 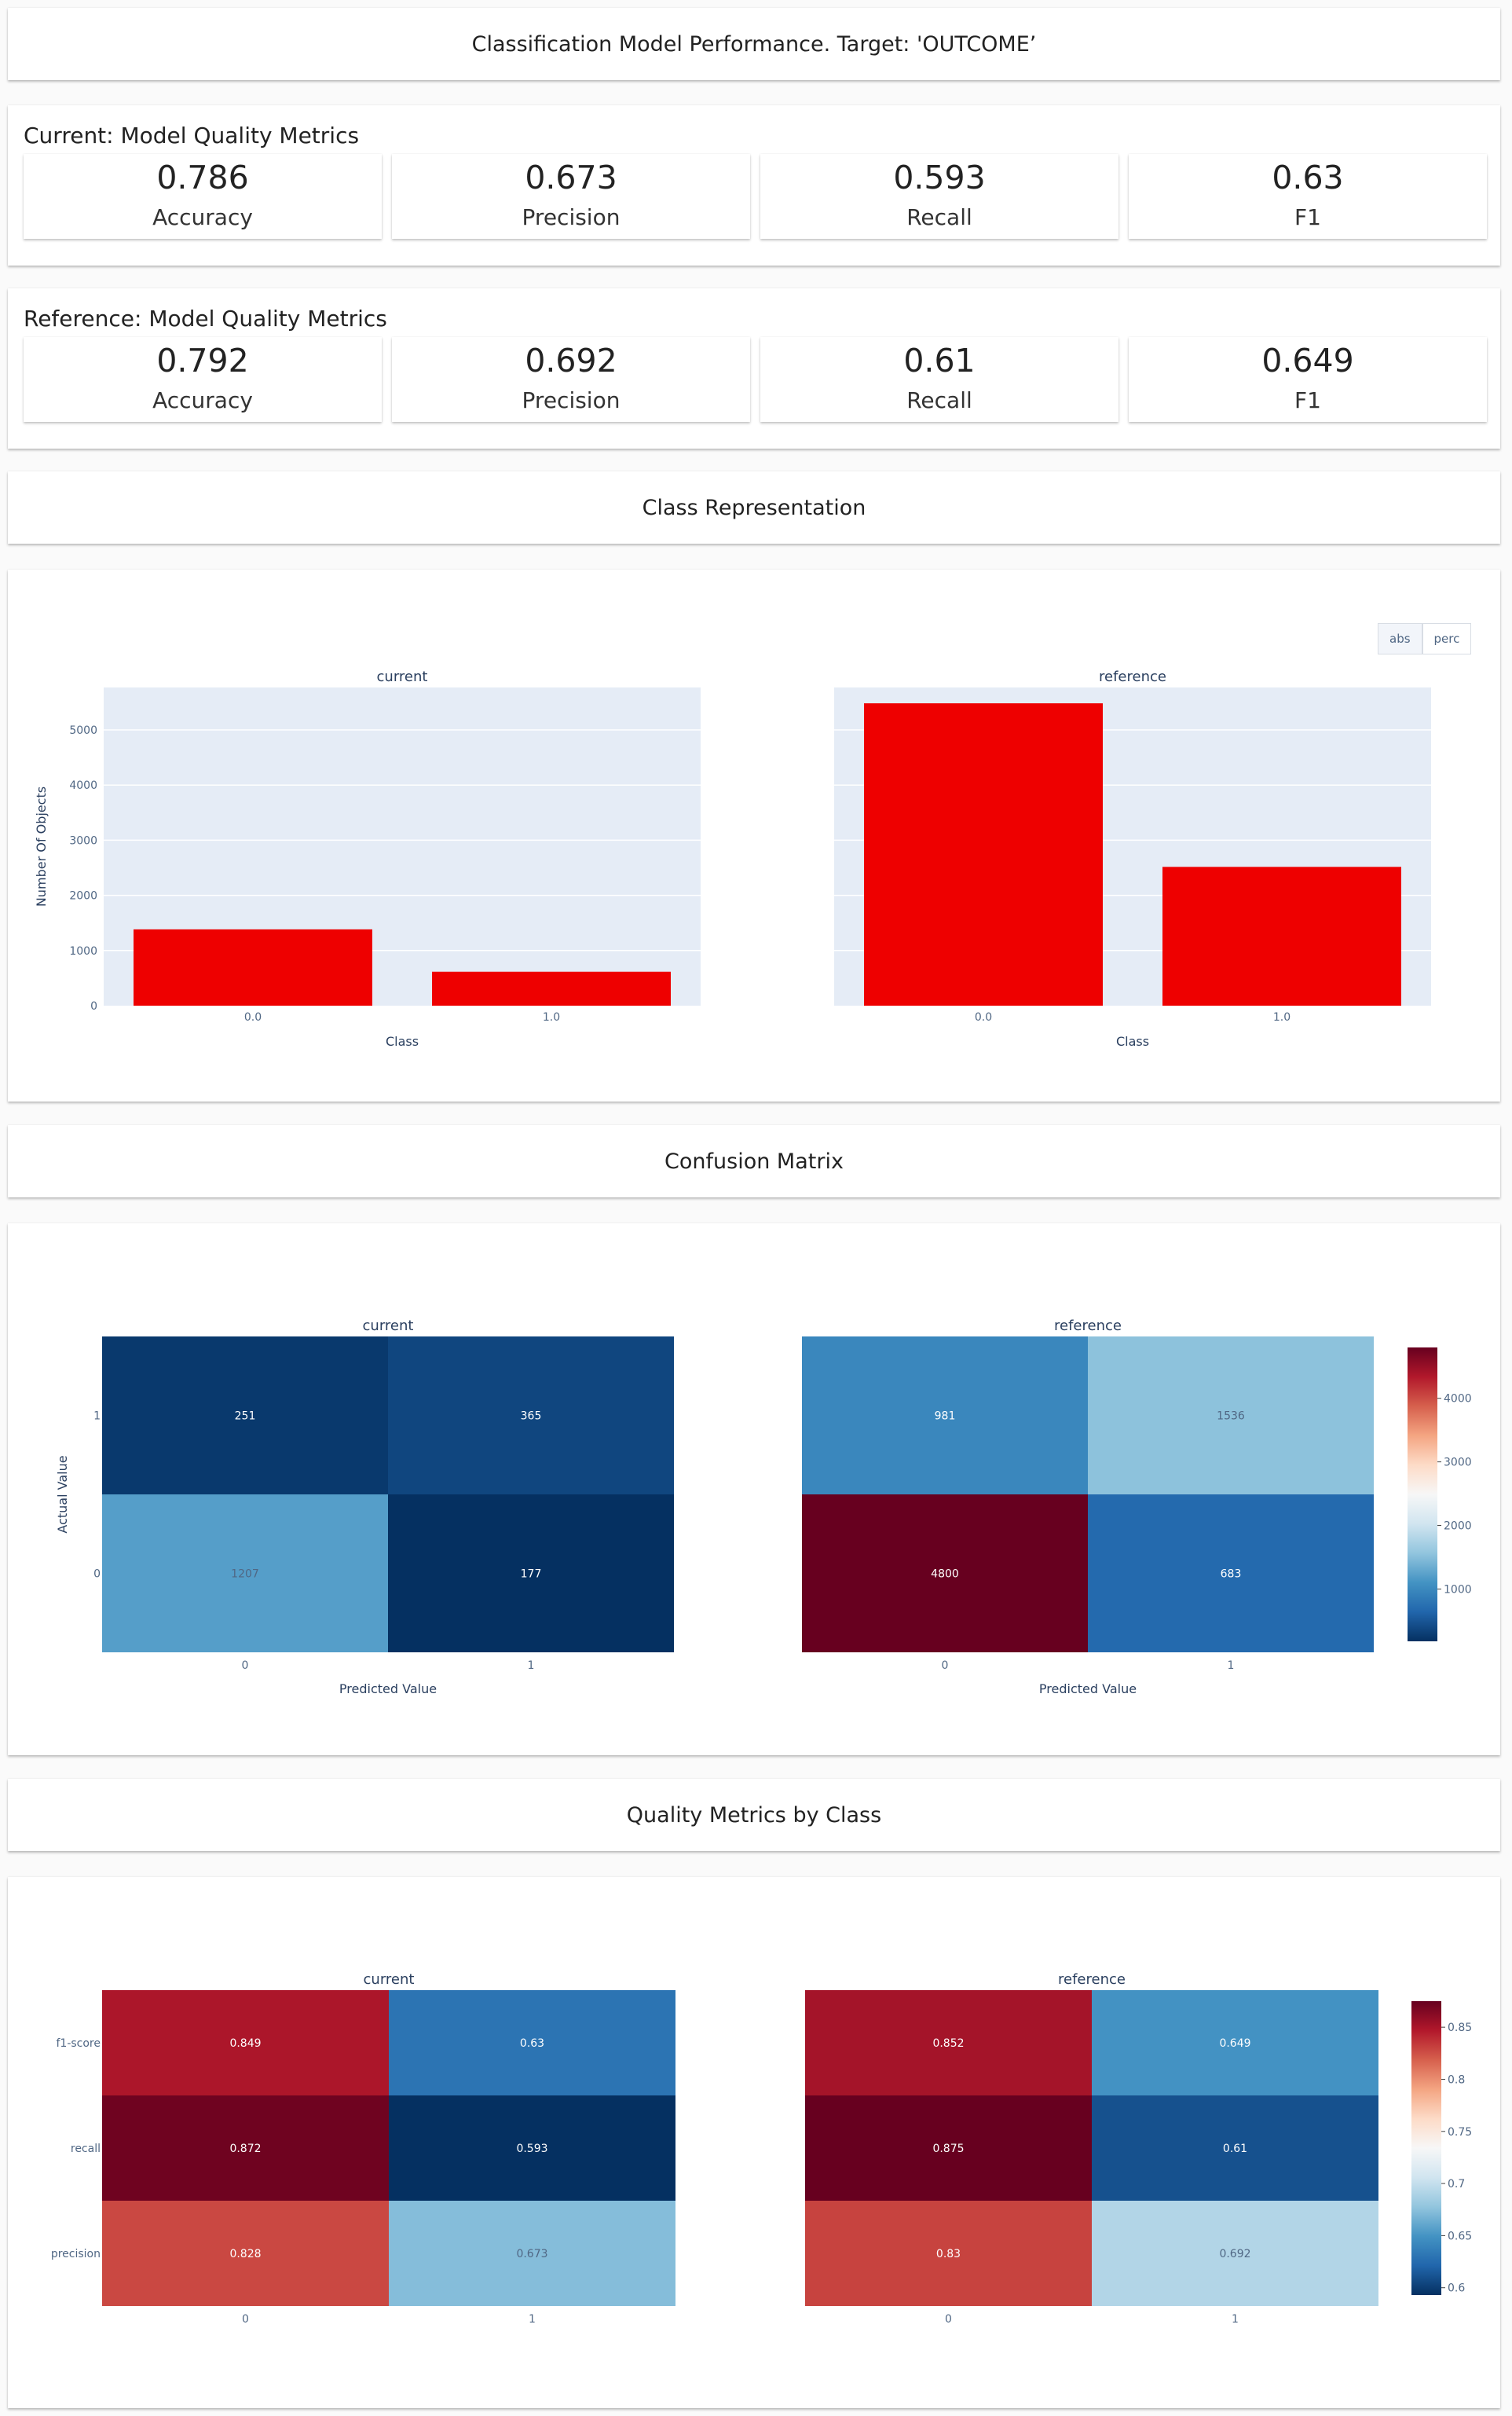 What do you see at coordinates (551, 1017) in the screenshot?
I see `x-tick-label: 1.0` at bounding box center [551, 1017].